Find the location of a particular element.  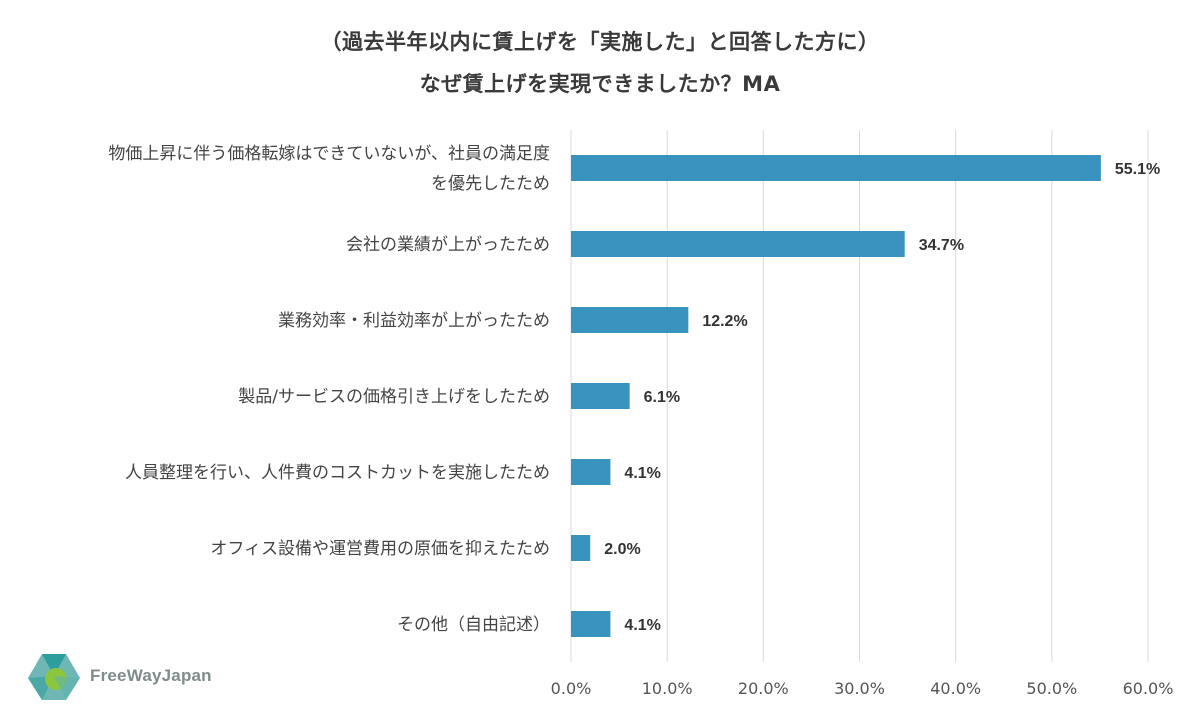

x-tick-label: 0.0% is located at coordinates (571, 688).